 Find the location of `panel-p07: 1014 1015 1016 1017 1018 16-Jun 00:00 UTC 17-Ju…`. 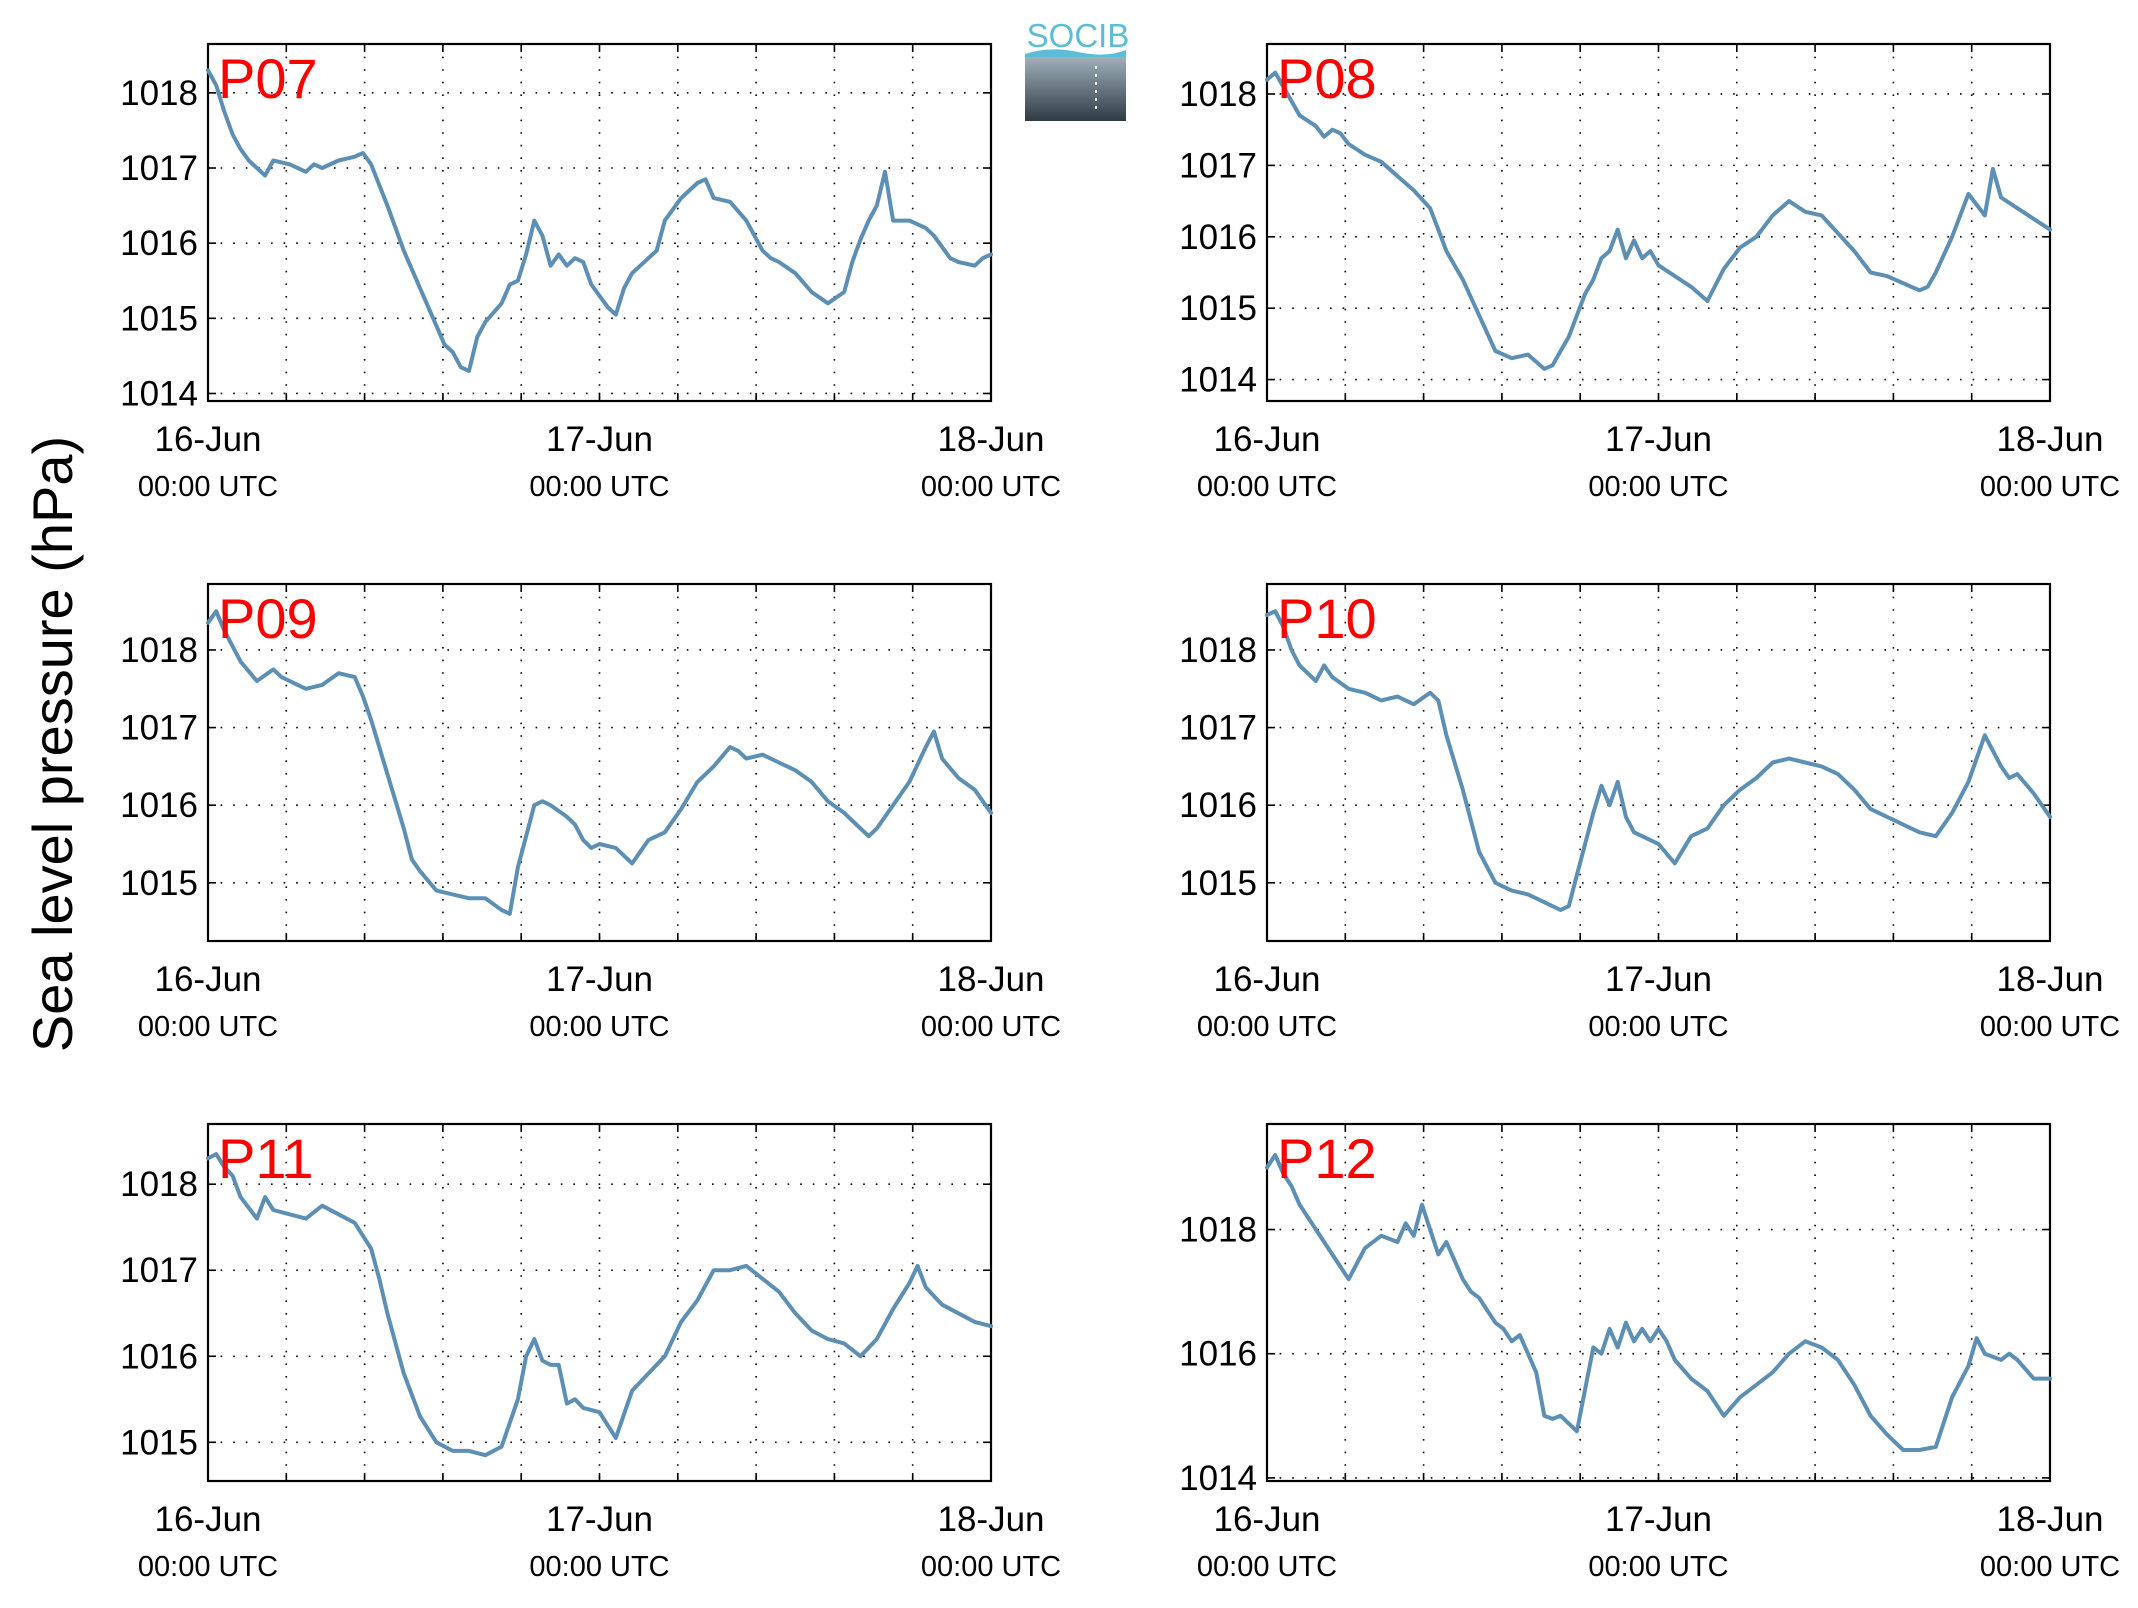

panel-p07: 1014 1015 1016 1017 1018 16-Jun 00:00 UTC 17-Ju… is located at coordinates (590, 272).